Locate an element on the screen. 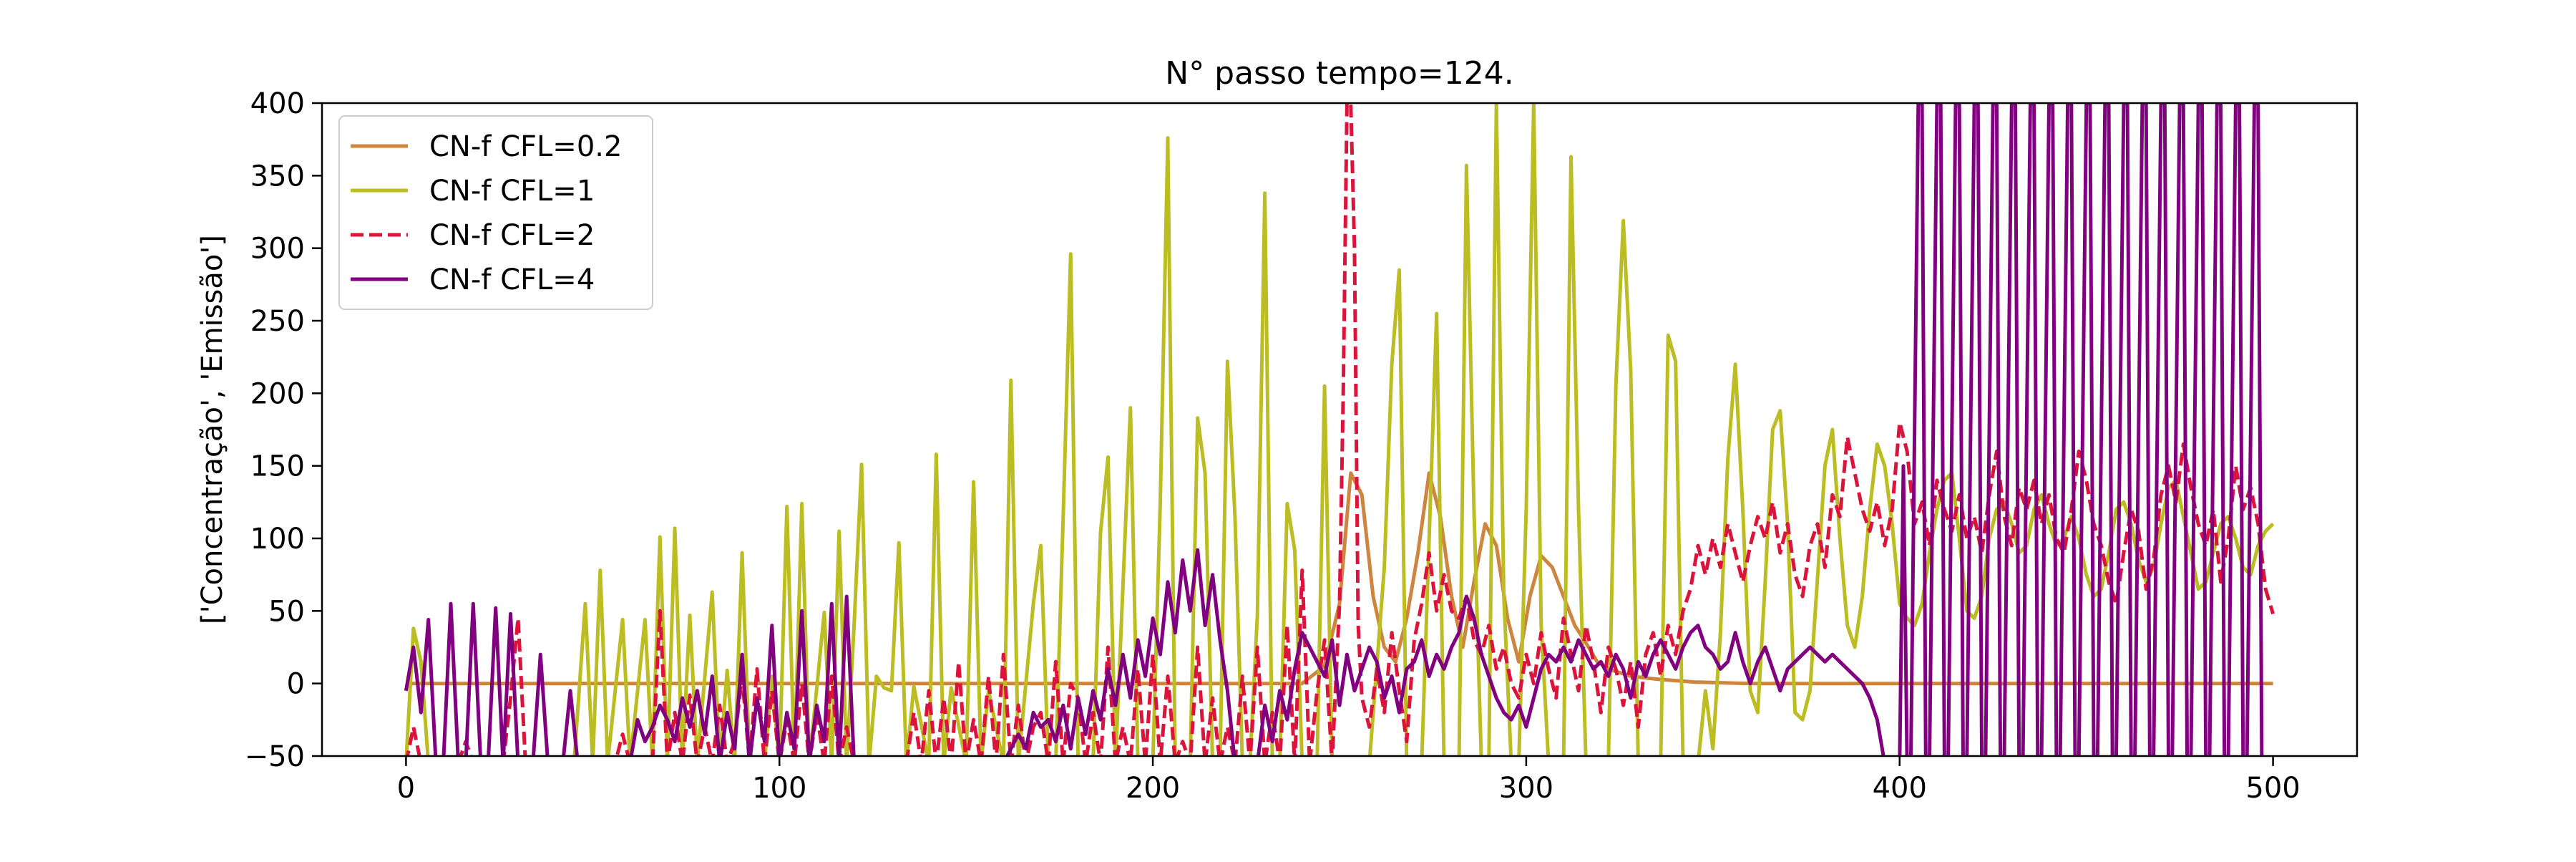 This screenshot has height=862, width=2576. x-tick-label: 500 is located at coordinates (2272, 788).